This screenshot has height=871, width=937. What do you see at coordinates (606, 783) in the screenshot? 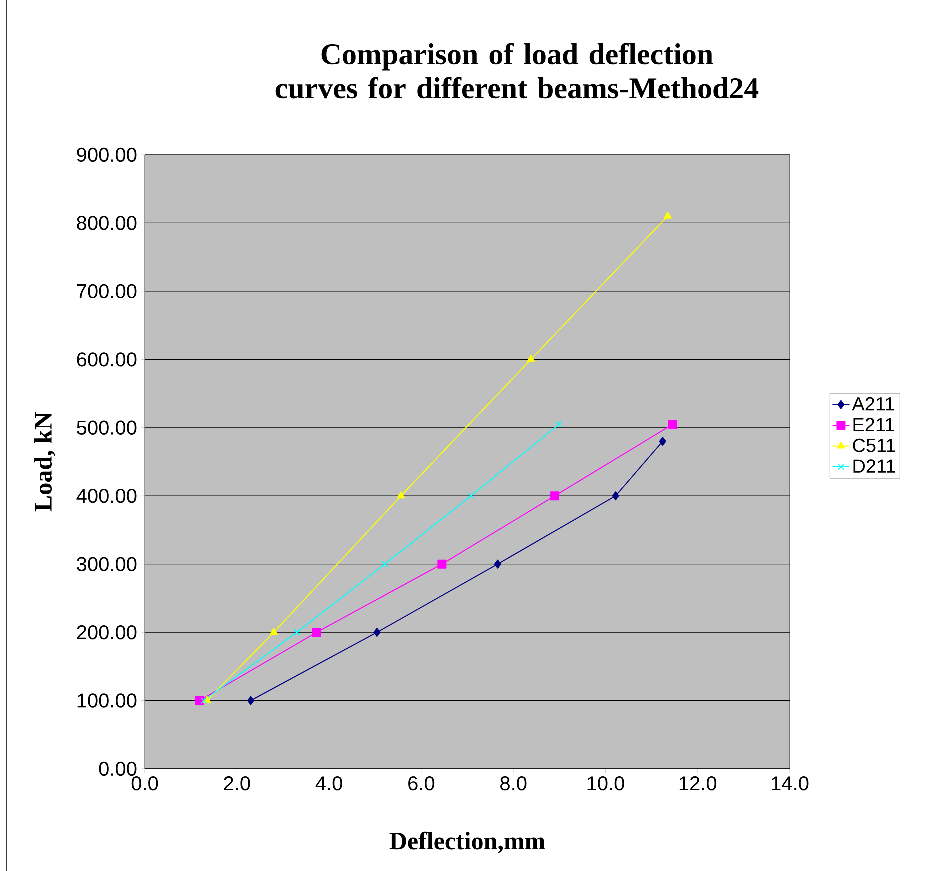
I see `x-tick-label: 10.0` at bounding box center [606, 783].